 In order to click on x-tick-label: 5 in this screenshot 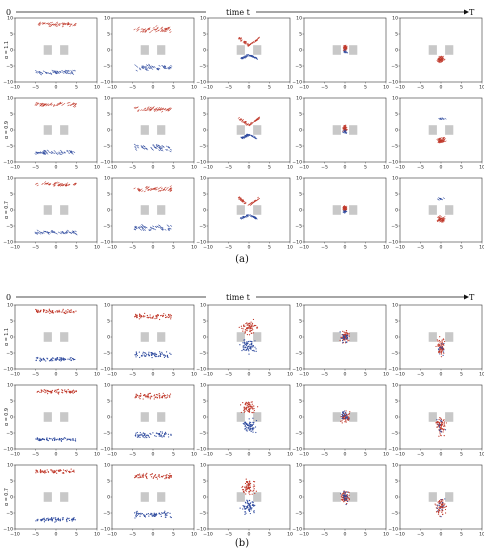, I will do `click(173, 168)`.